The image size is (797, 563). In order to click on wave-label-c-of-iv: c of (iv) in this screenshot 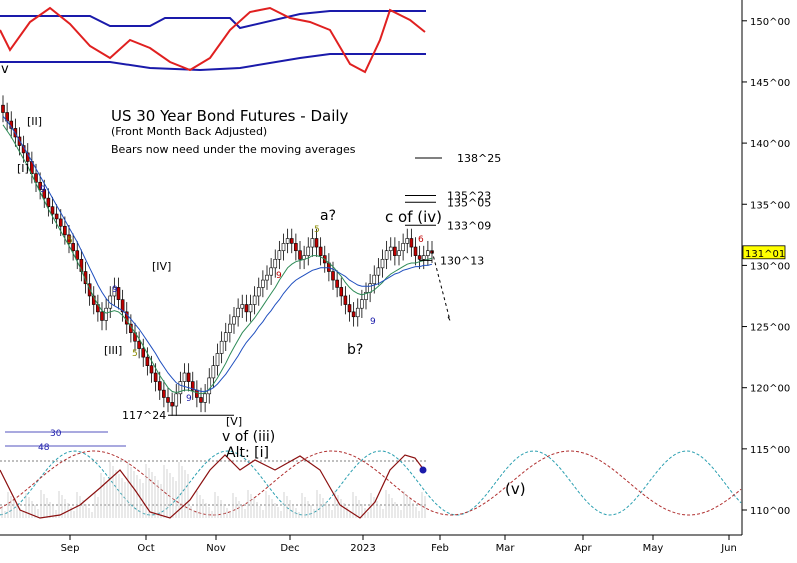, I will do `click(413, 217)`.